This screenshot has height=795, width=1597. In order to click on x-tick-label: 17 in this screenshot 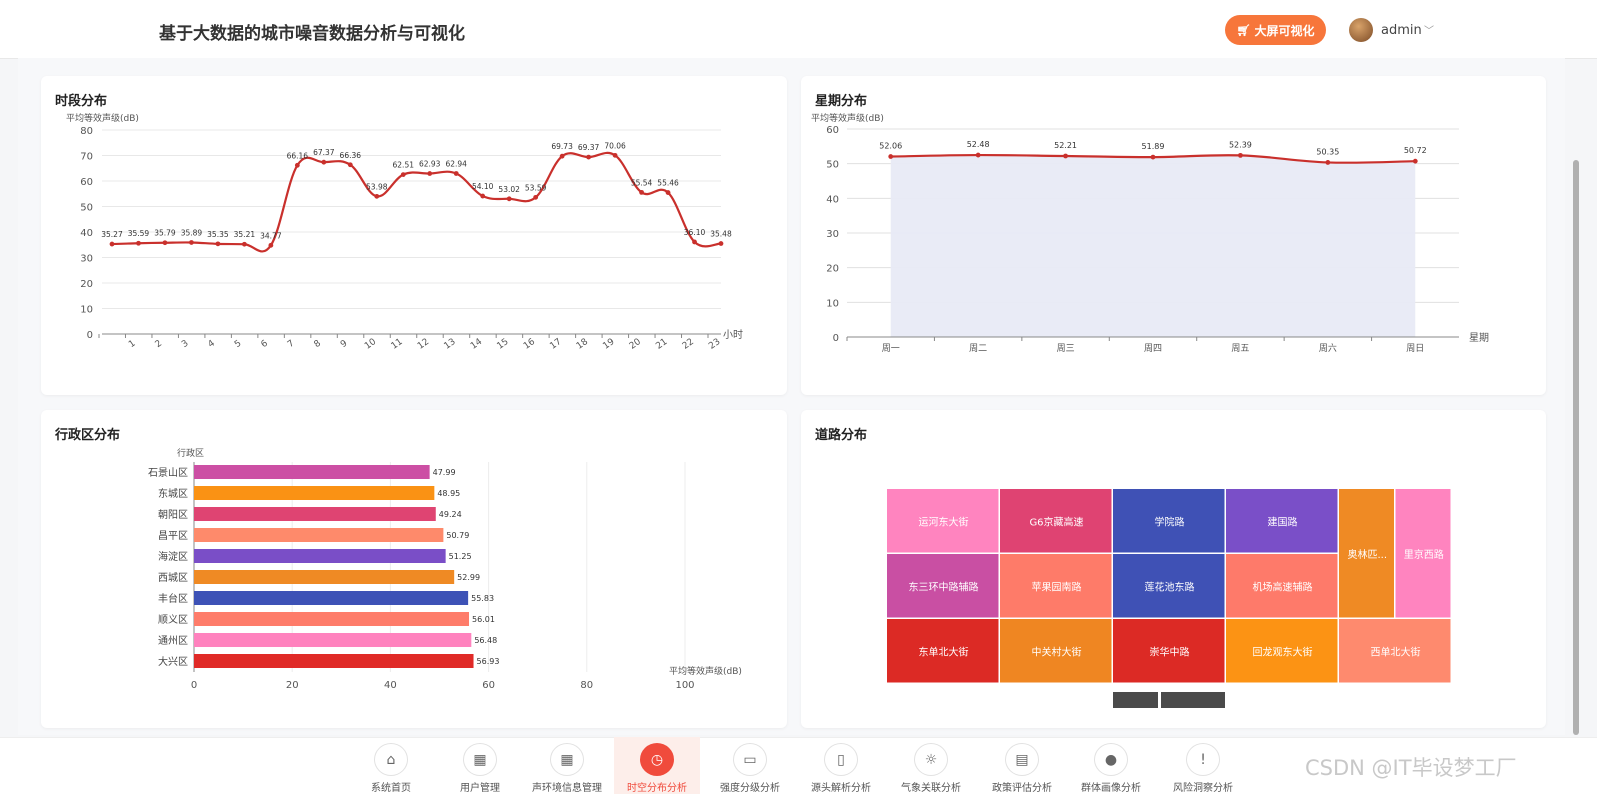, I will do `click(555, 344)`.